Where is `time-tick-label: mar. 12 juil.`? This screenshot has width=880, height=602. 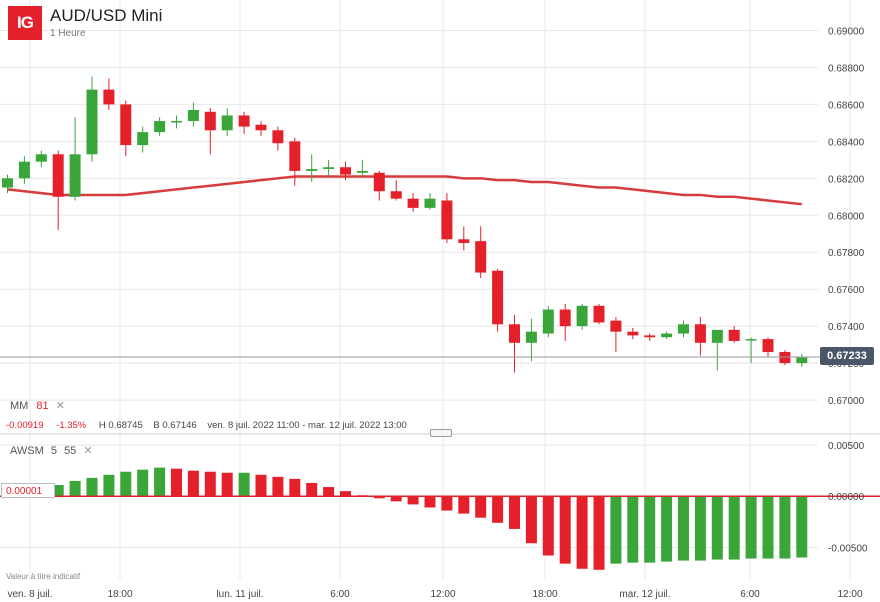
time-tick-label: mar. 12 juil. is located at coordinates (644, 594).